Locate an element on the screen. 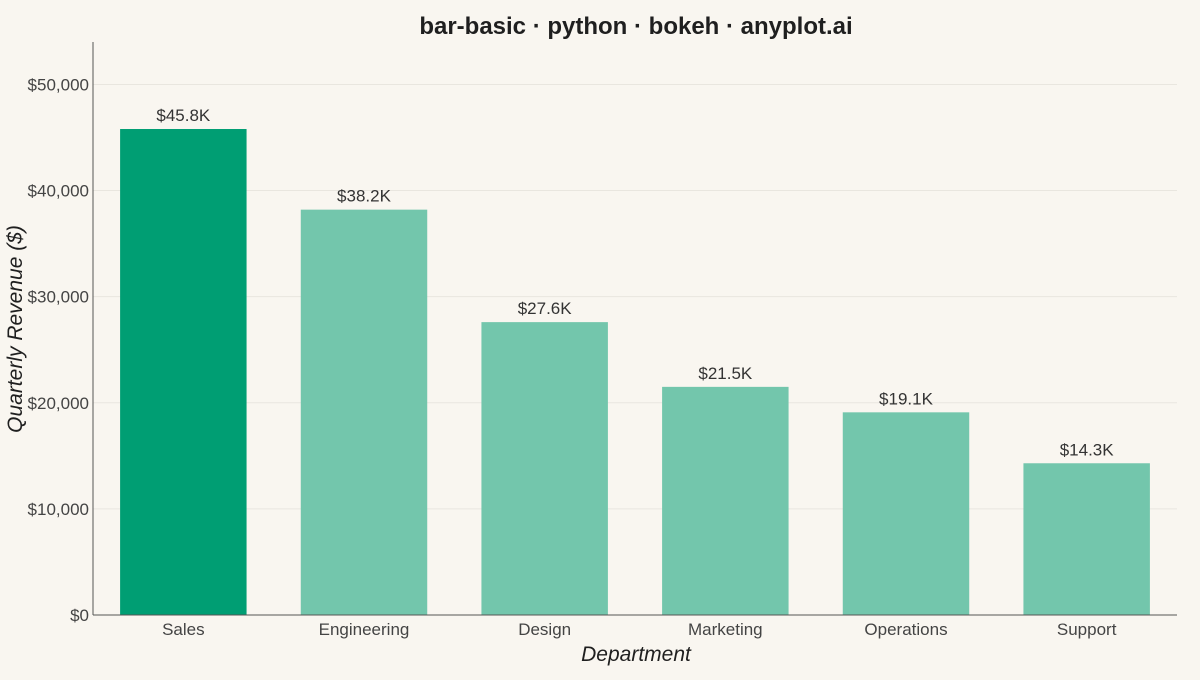 The image size is (1200, 680). bar-value-label: $19.1K is located at coordinates (906, 398).